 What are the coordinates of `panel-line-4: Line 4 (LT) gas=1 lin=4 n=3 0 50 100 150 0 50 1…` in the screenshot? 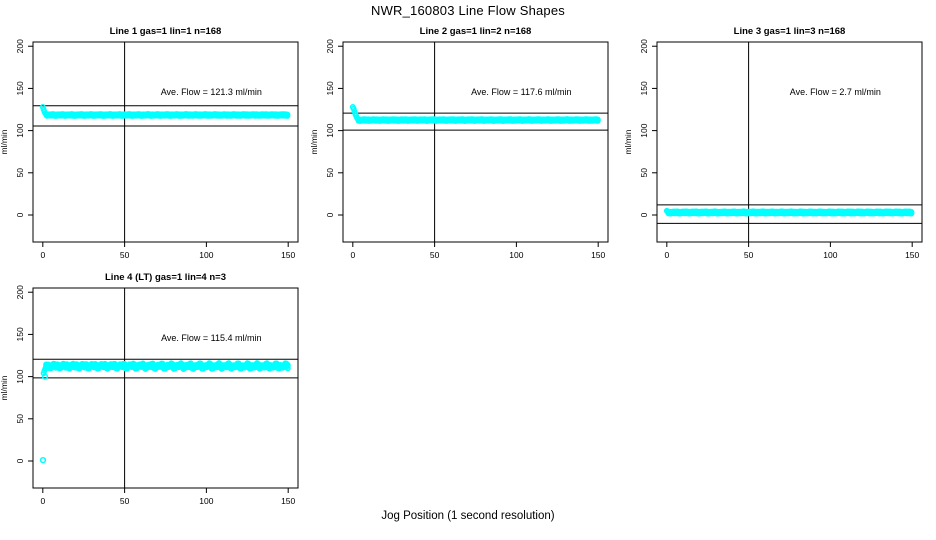 It's located at (149, 389).